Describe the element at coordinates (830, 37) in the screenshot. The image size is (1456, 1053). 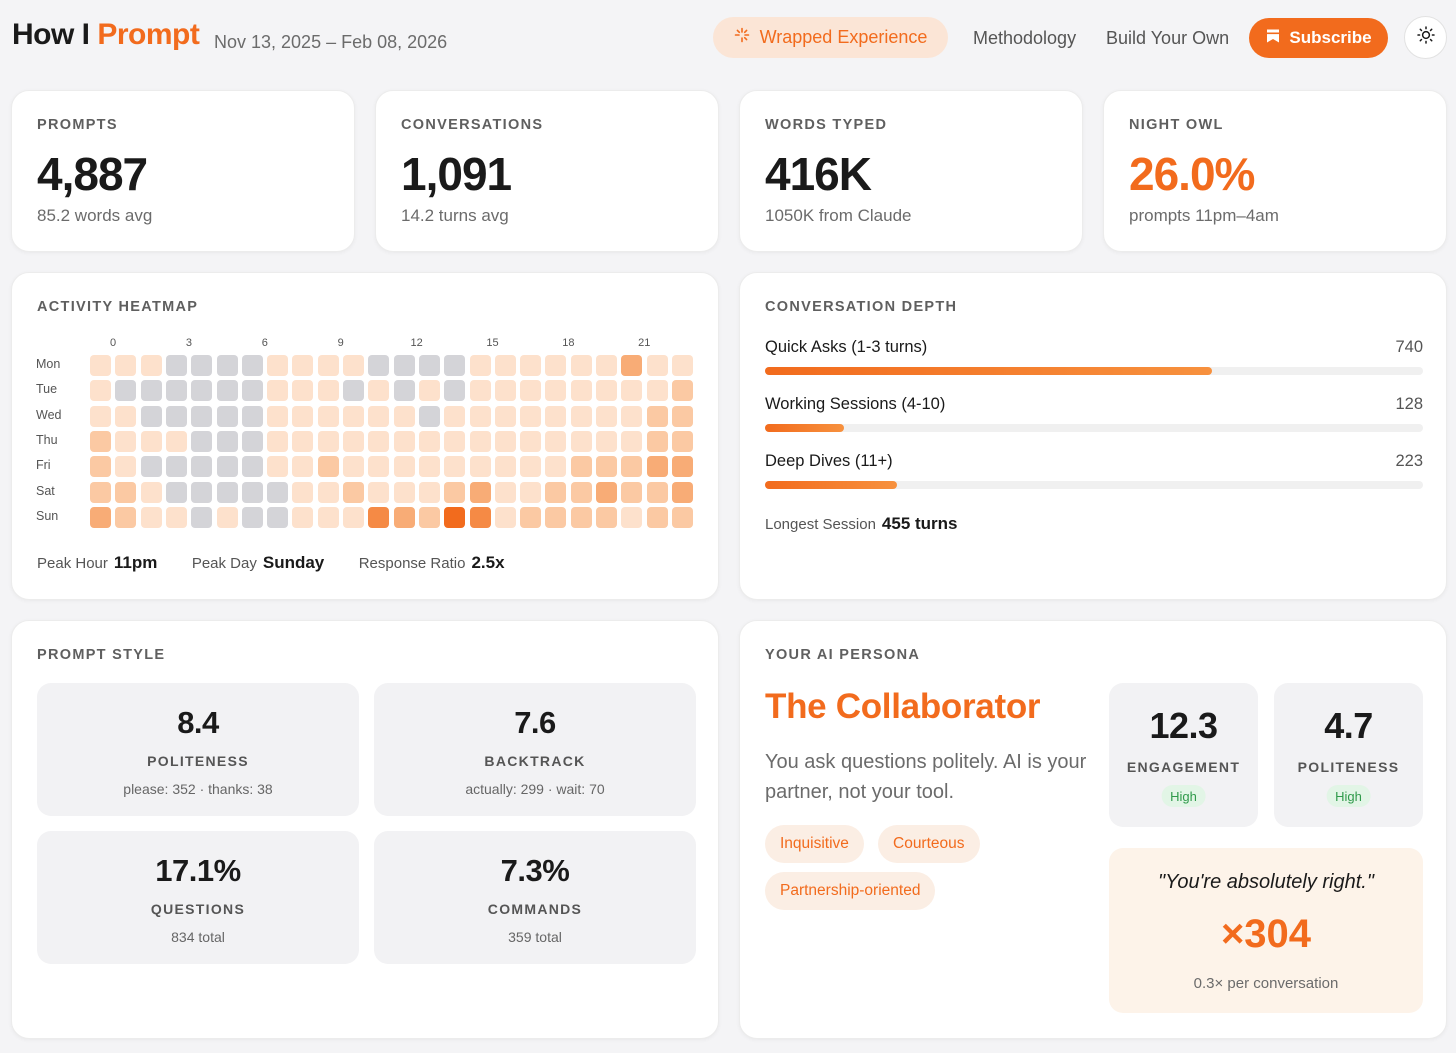
I see `wrapped-experience-button: Wrapped Experience` at that location.